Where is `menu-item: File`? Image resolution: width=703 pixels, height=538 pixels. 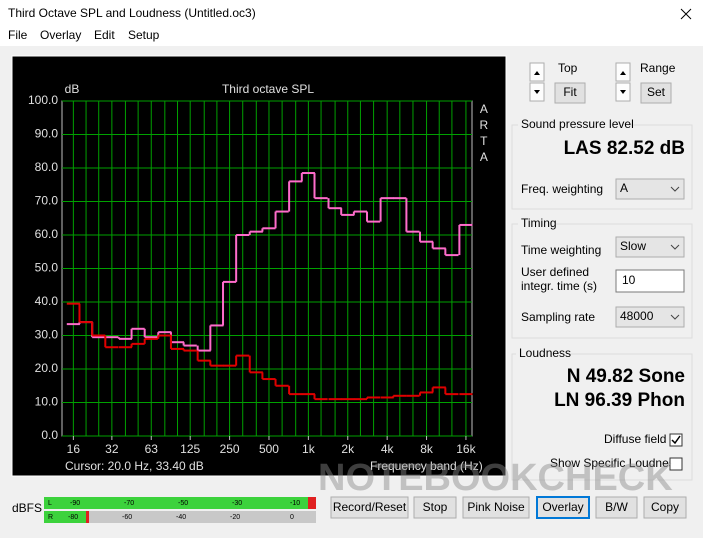 menu-item: File is located at coordinates (18, 35).